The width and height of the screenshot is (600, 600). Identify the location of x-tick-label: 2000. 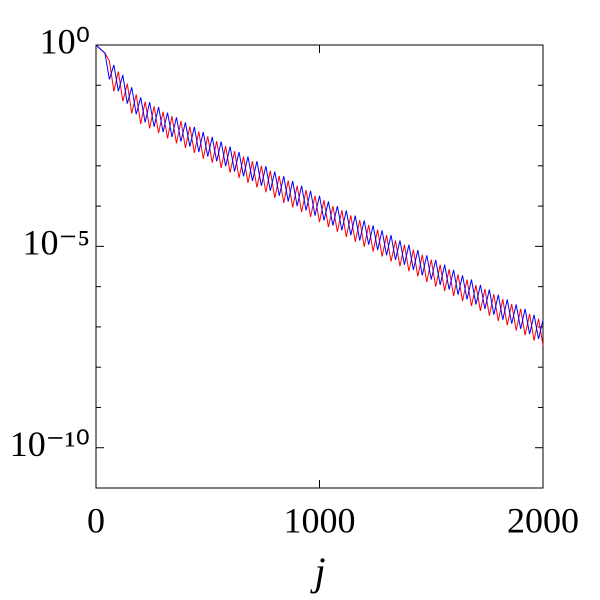
(543, 520).